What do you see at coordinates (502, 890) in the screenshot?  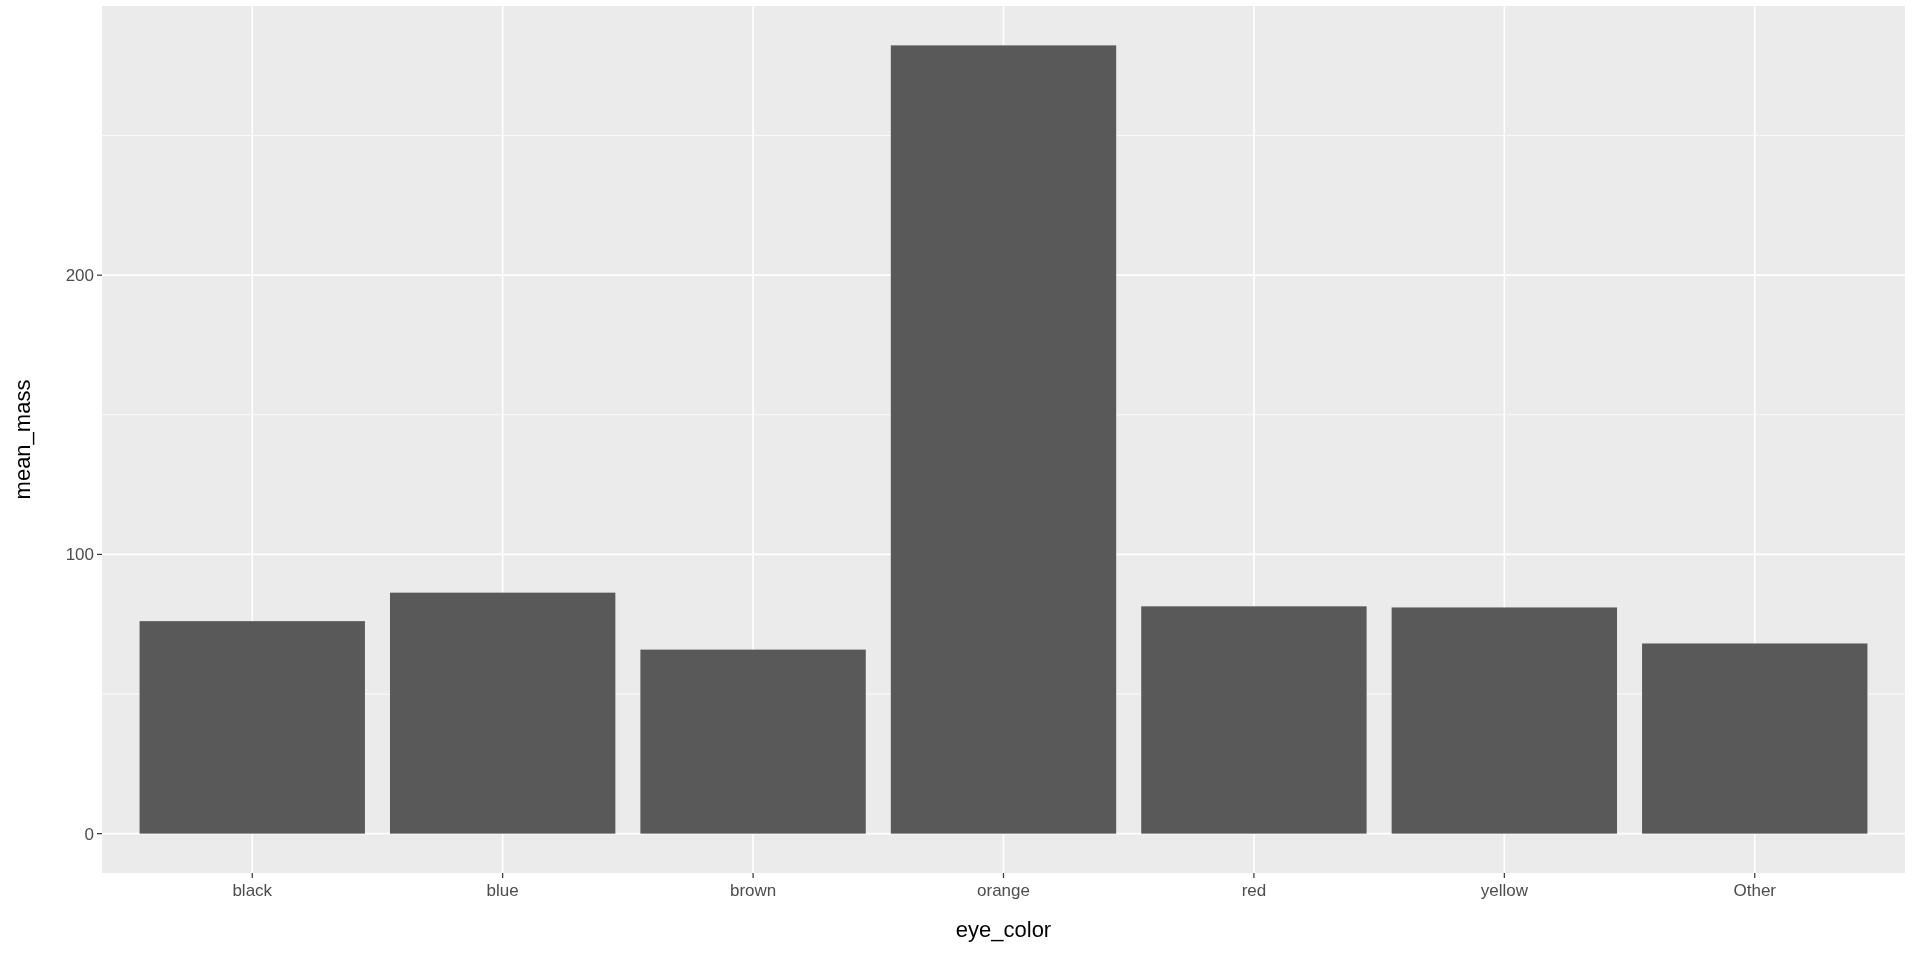 I see `x-tick-label: blue` at bounding box center [502, 890].